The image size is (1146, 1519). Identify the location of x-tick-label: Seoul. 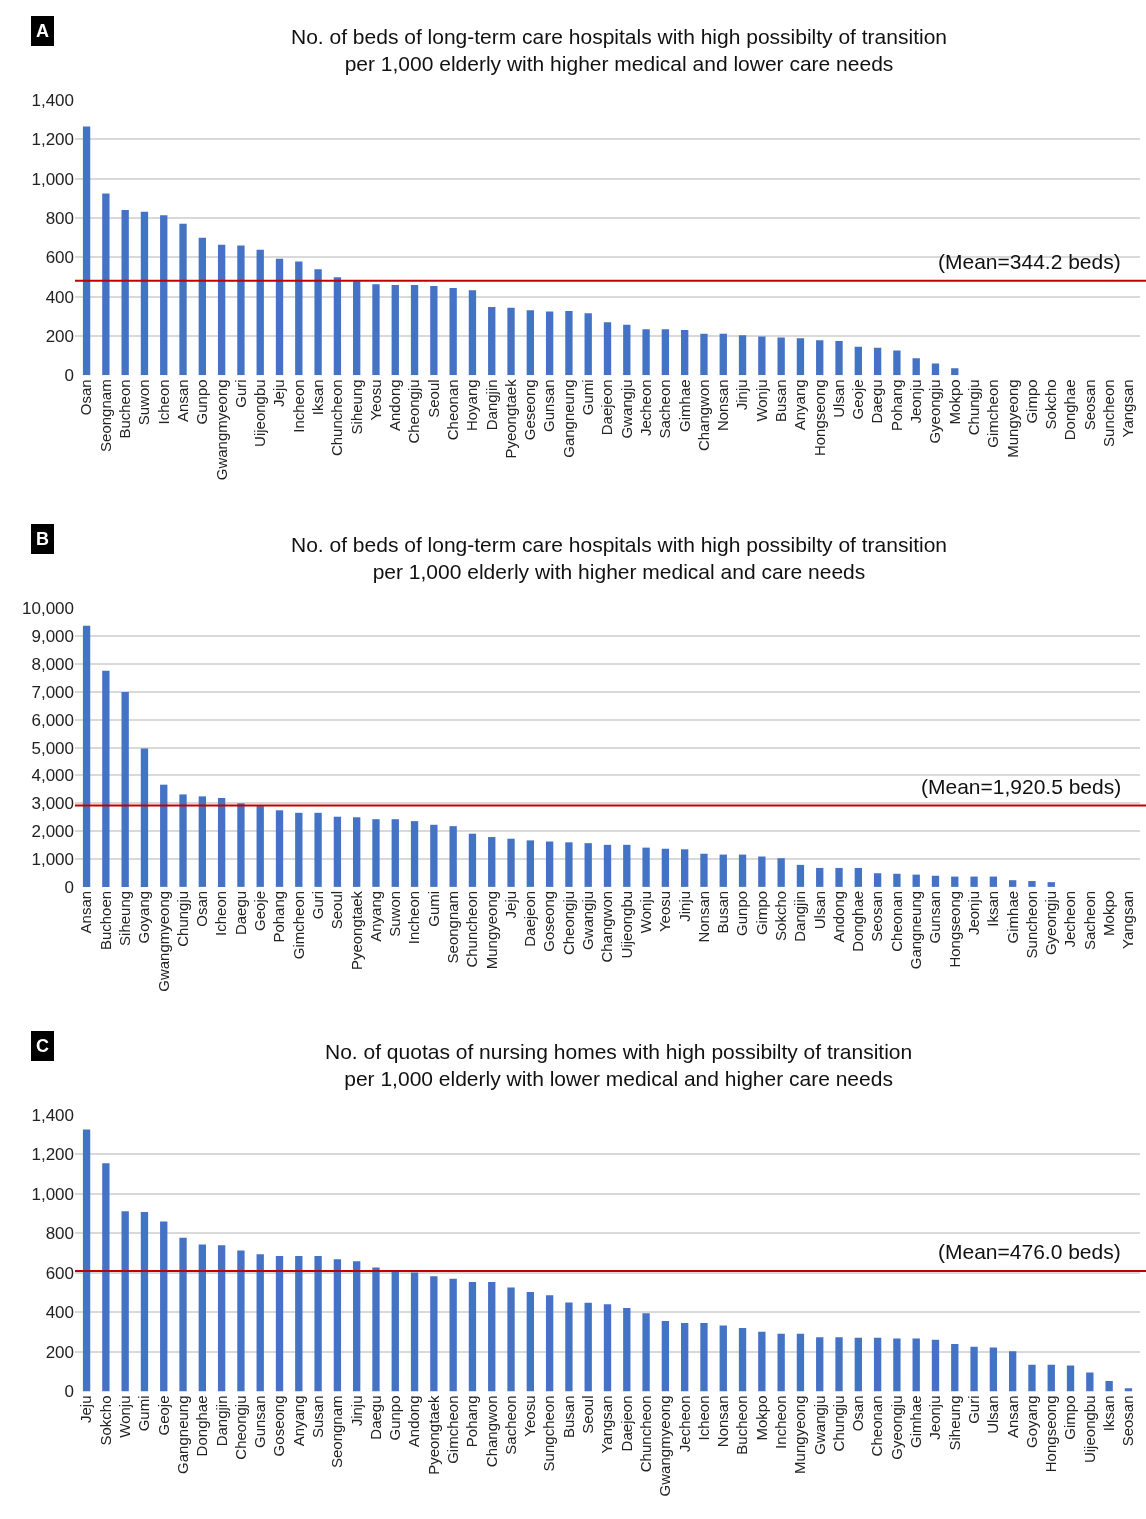
(433, 398).